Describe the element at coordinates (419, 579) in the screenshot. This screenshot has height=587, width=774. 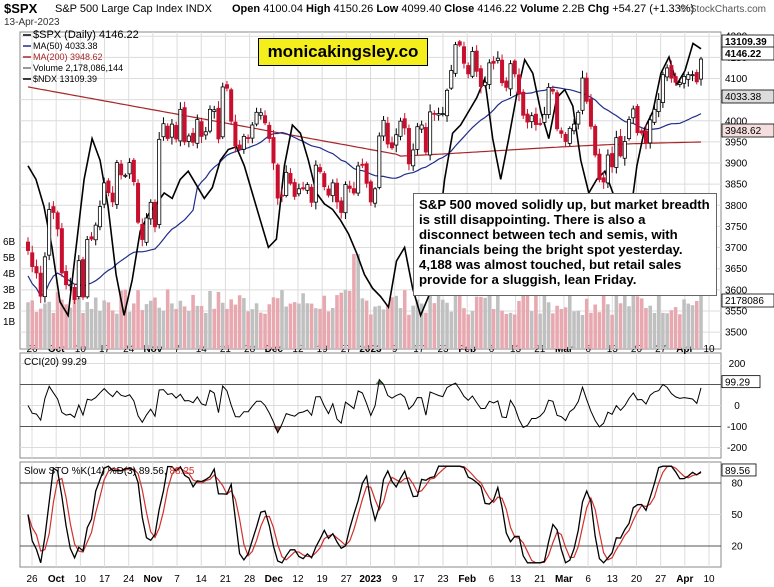
I see `x-tick-label-bottom: 17` at that location.